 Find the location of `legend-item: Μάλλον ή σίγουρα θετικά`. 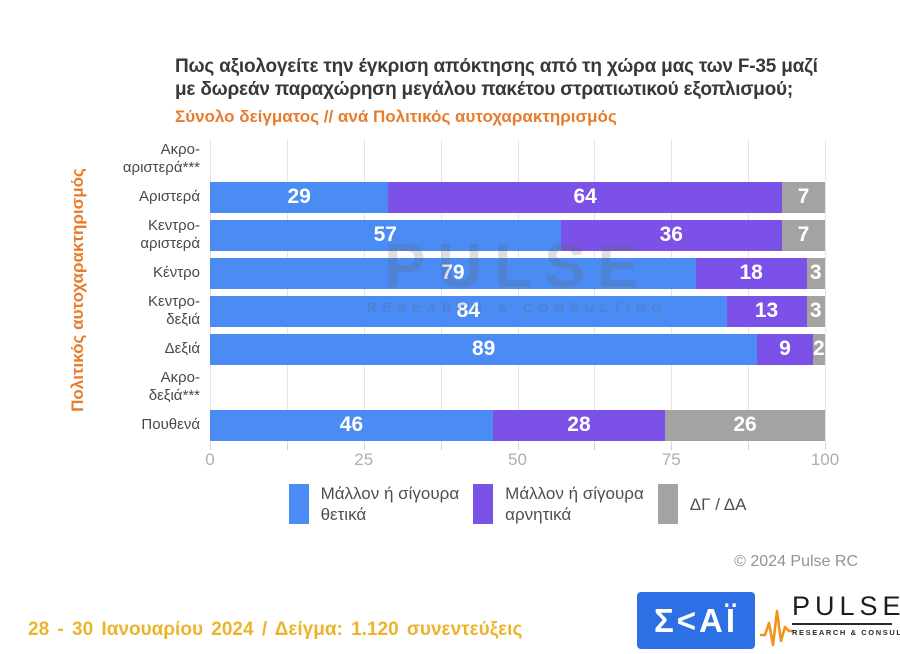

legend-item: Μάλλον ή σίγουρα θετικά is located at coordinates (374, 504).